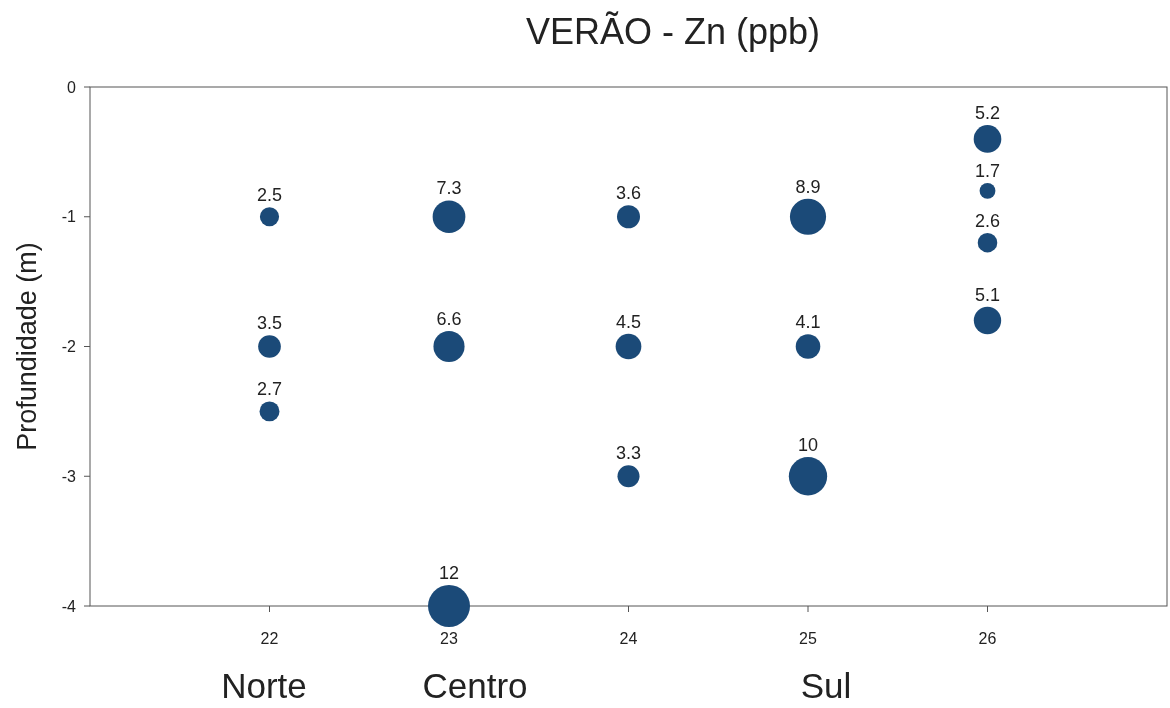  I want to click on x-tick-label: 24, so click(628, 638).